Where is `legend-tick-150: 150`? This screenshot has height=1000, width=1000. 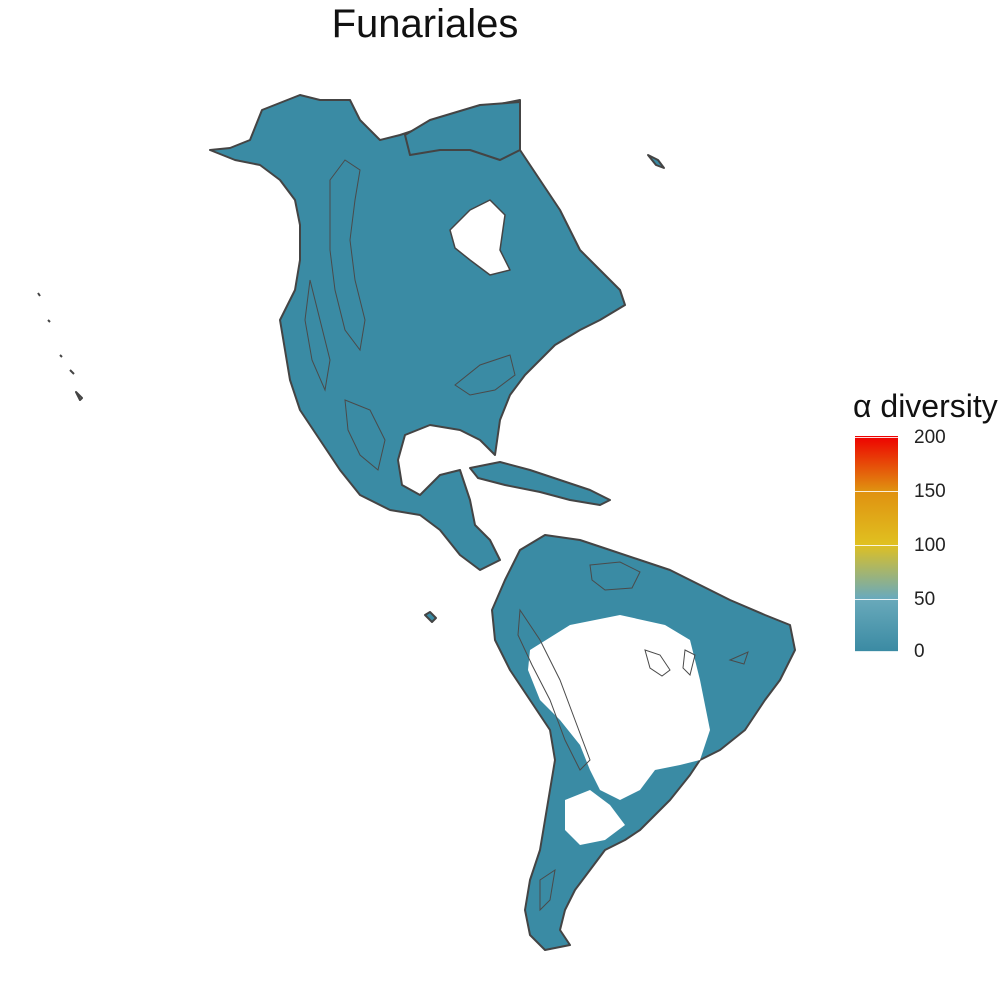
legend-tick-150: 150 is located at coordinates (930, 491).